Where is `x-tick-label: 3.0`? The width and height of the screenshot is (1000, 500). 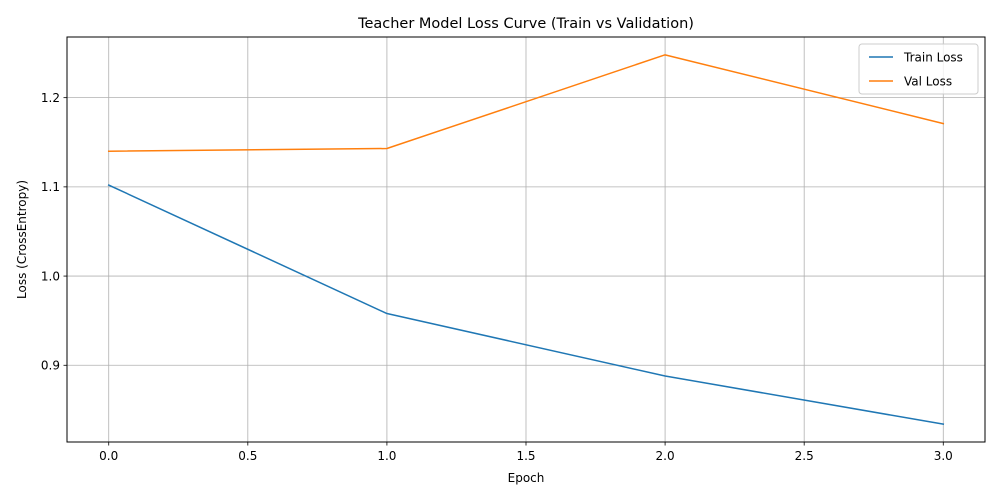 x-tick-label: 3.0 is located at coordinates (943, 456).